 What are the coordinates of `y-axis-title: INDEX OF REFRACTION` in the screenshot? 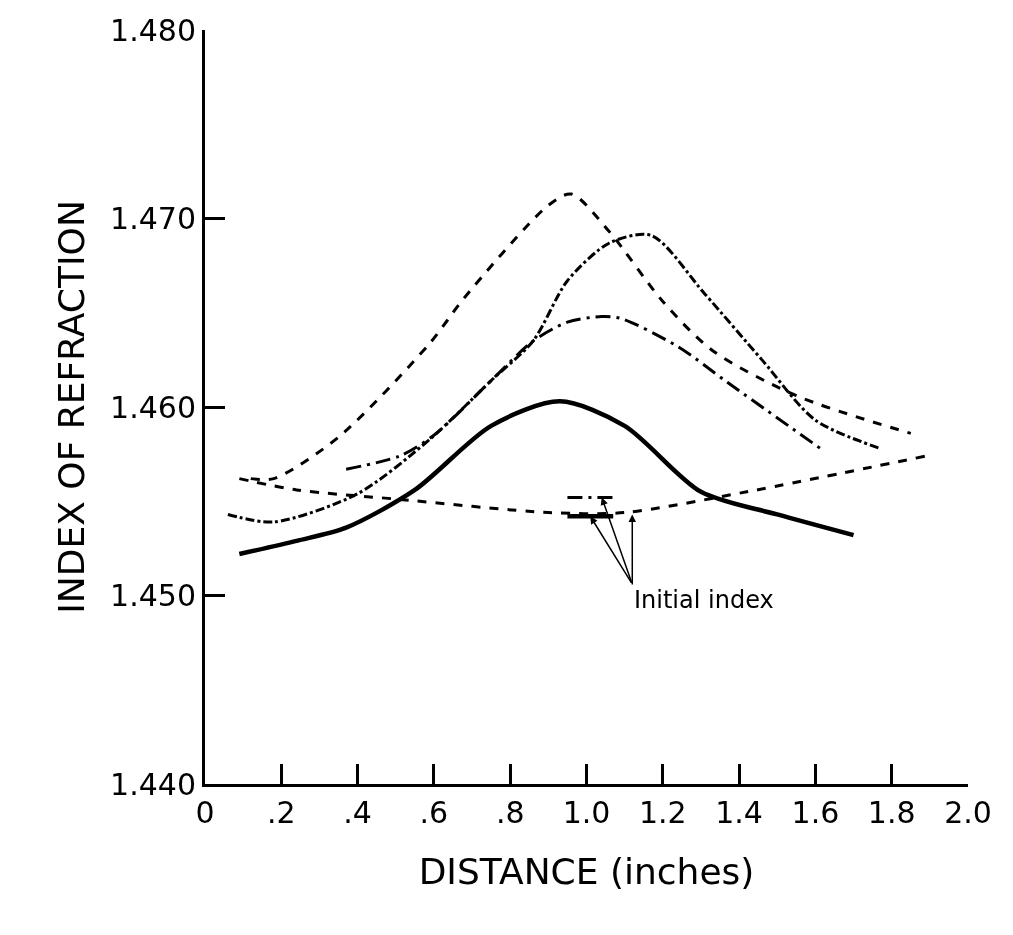 It's located at (72, 407).